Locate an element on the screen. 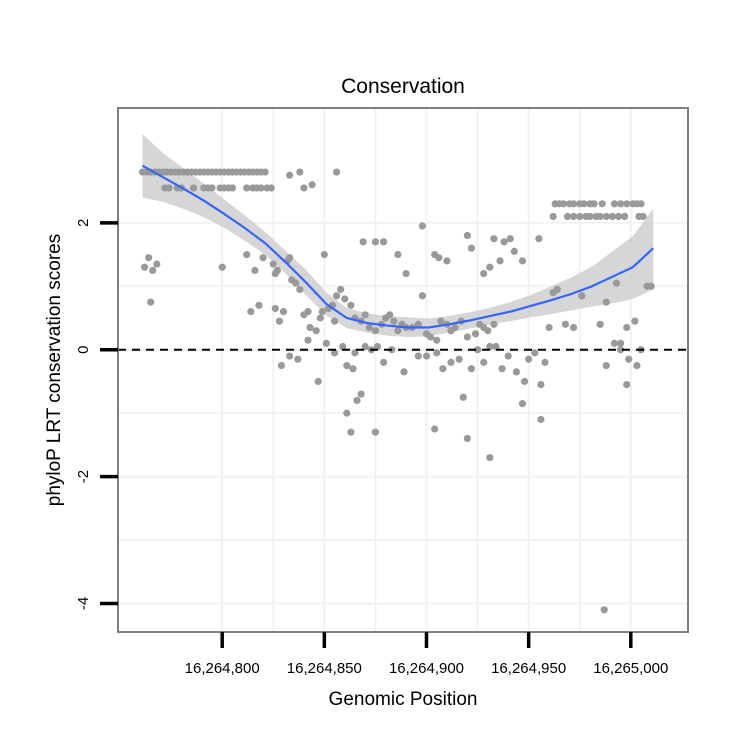 The image size is (750, 750). chart-title: Conservation is located at coordinates (403, 86).